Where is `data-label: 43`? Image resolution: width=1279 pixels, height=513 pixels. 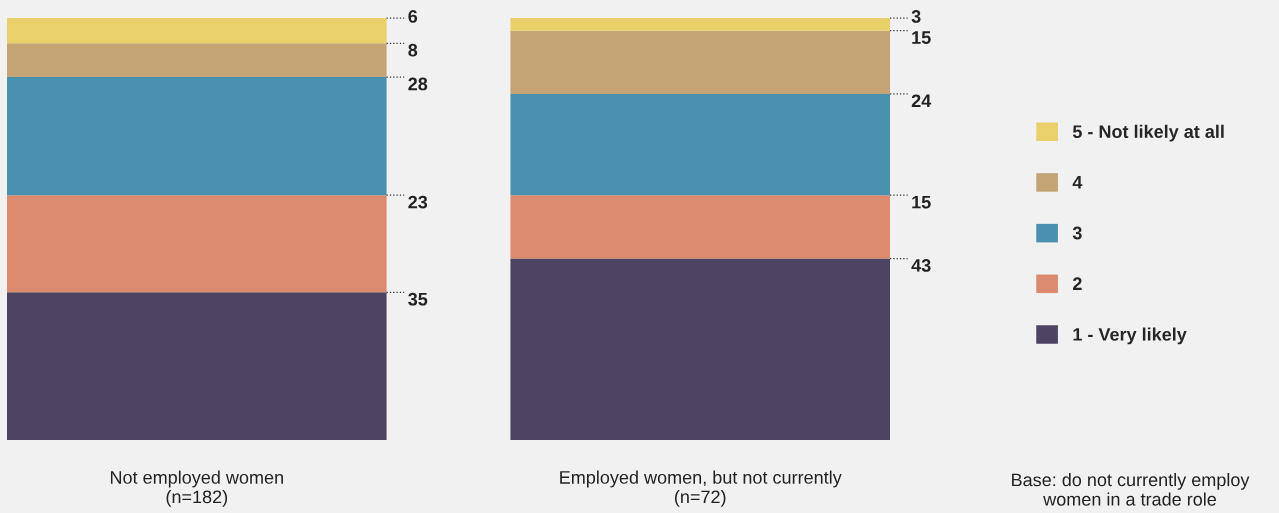
data-label: 43 is located at coordinates (921, 265).